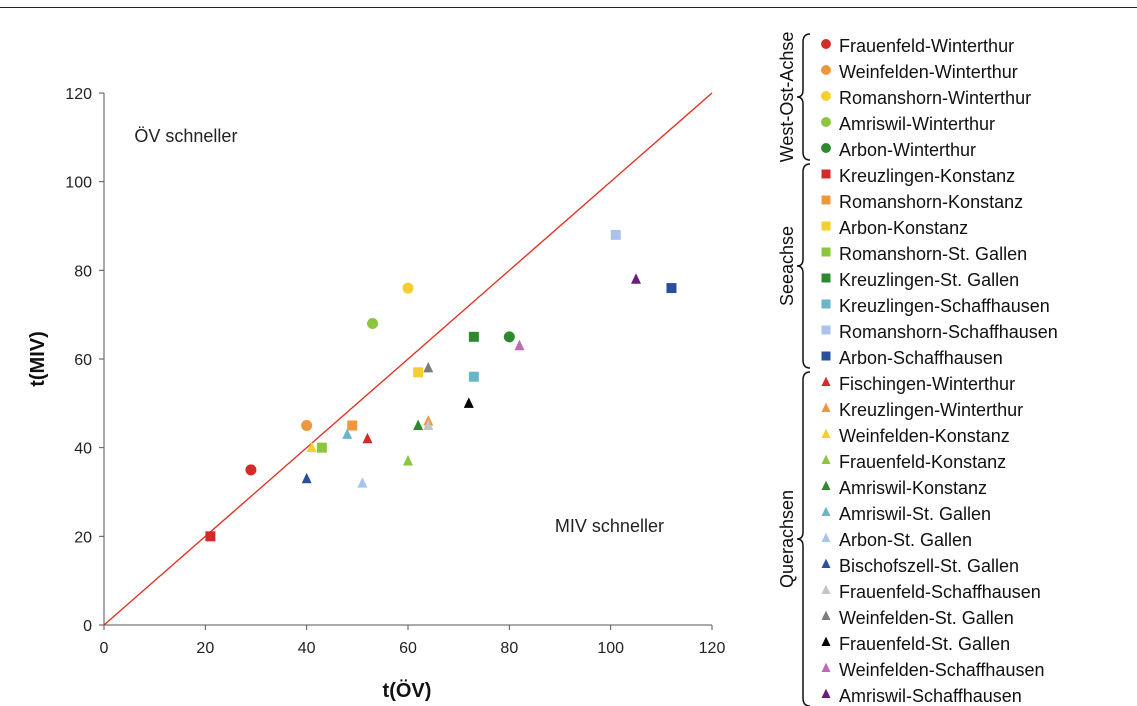 The image size is (1137, 706). What do you see at coordinates (251, 470) in the screenshot?
I see `data-point-frauenfeld-winterthur` at bounding box center [251, 470].